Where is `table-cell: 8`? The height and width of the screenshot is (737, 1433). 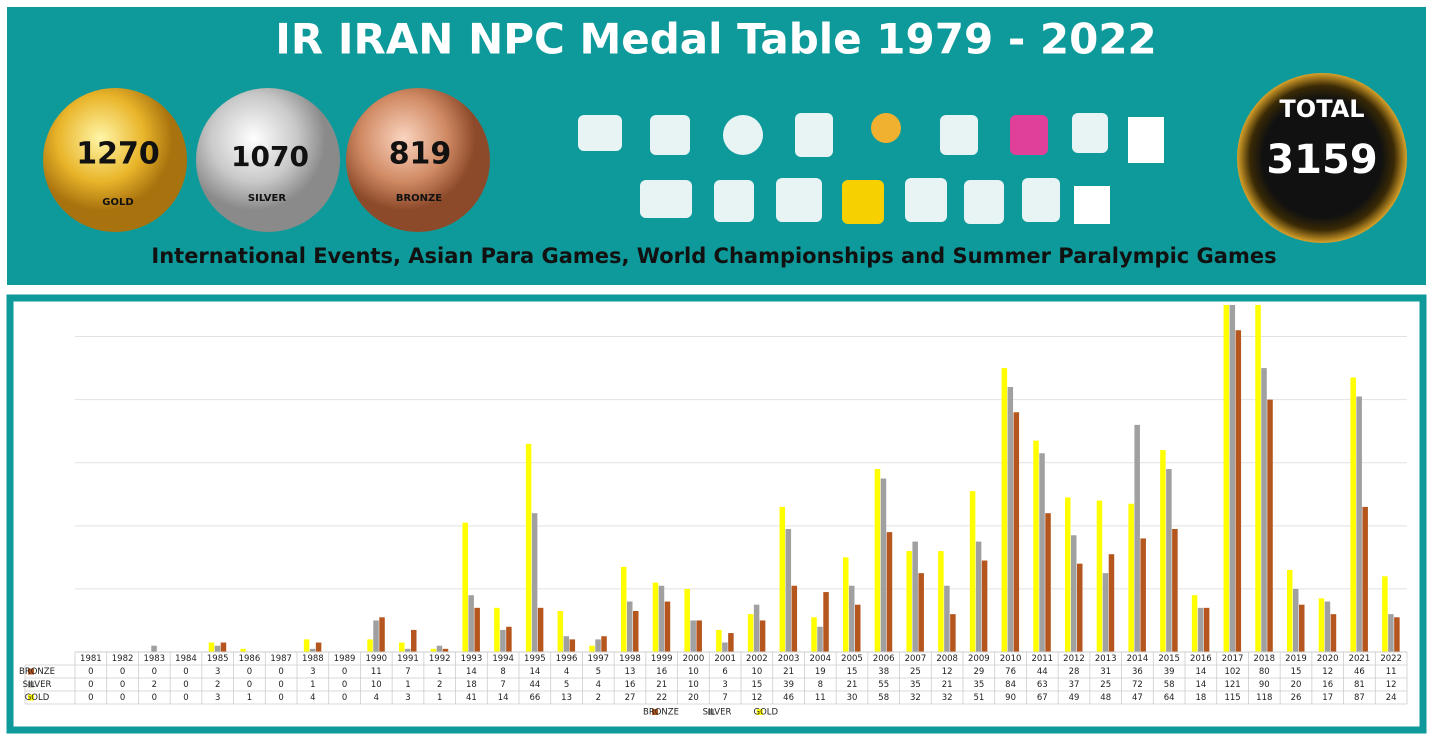 table-cell: 8 is located at coordinates (502, 672).